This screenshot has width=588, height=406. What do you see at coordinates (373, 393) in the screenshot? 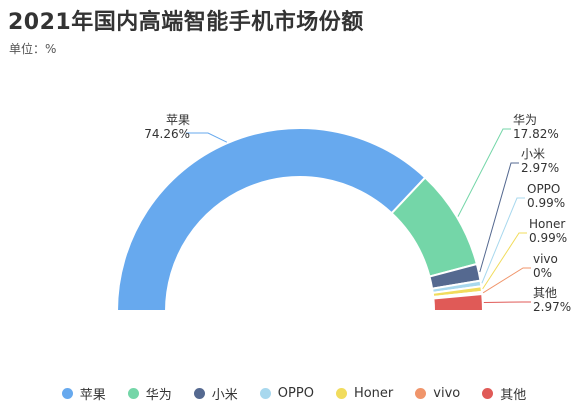
I see `legend-label: Honer` at bounding box center [373, 393].